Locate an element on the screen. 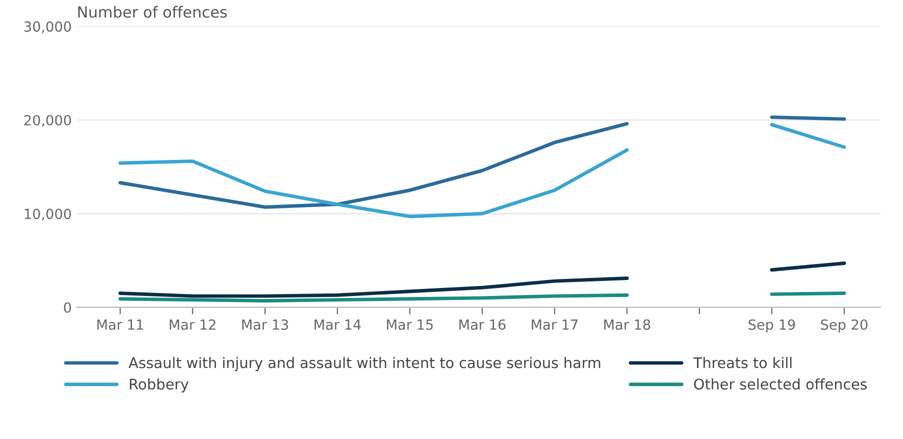 The width and height of the screenshot is (903, 439). x-tick-label: Mar 13 is located at coordinates (265, 324).